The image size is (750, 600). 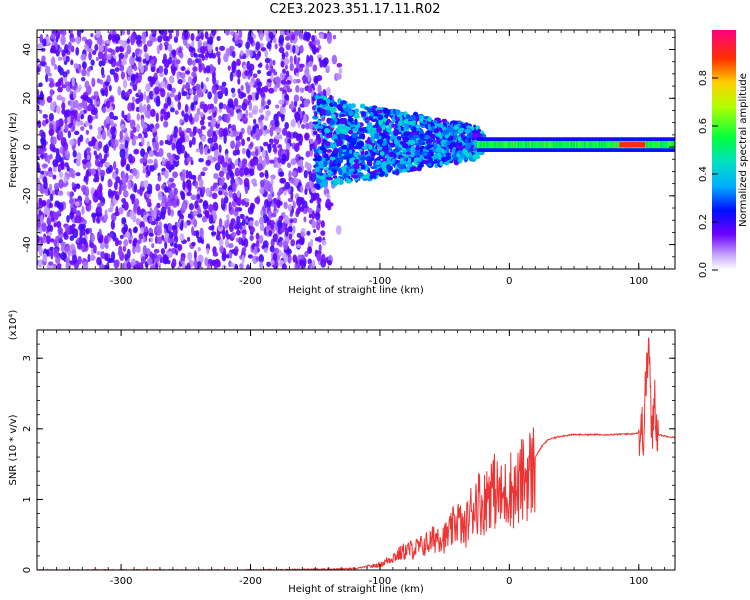 I want to click on colorbar-tick-label: 0.4, so click(x=703, y=174).